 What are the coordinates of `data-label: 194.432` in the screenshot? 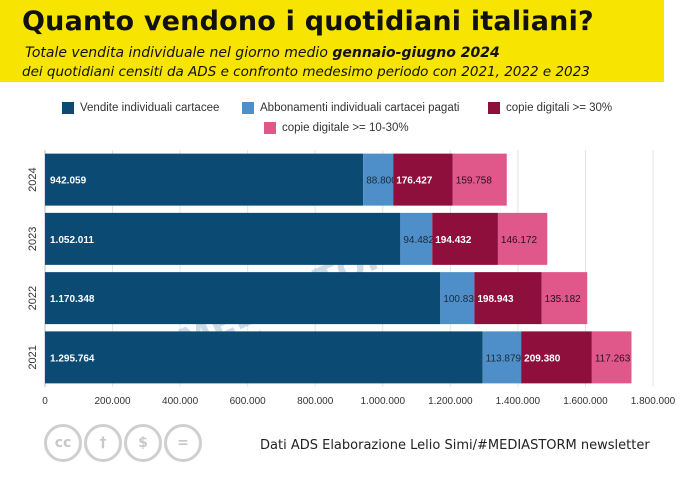 It's located at (453, 240).